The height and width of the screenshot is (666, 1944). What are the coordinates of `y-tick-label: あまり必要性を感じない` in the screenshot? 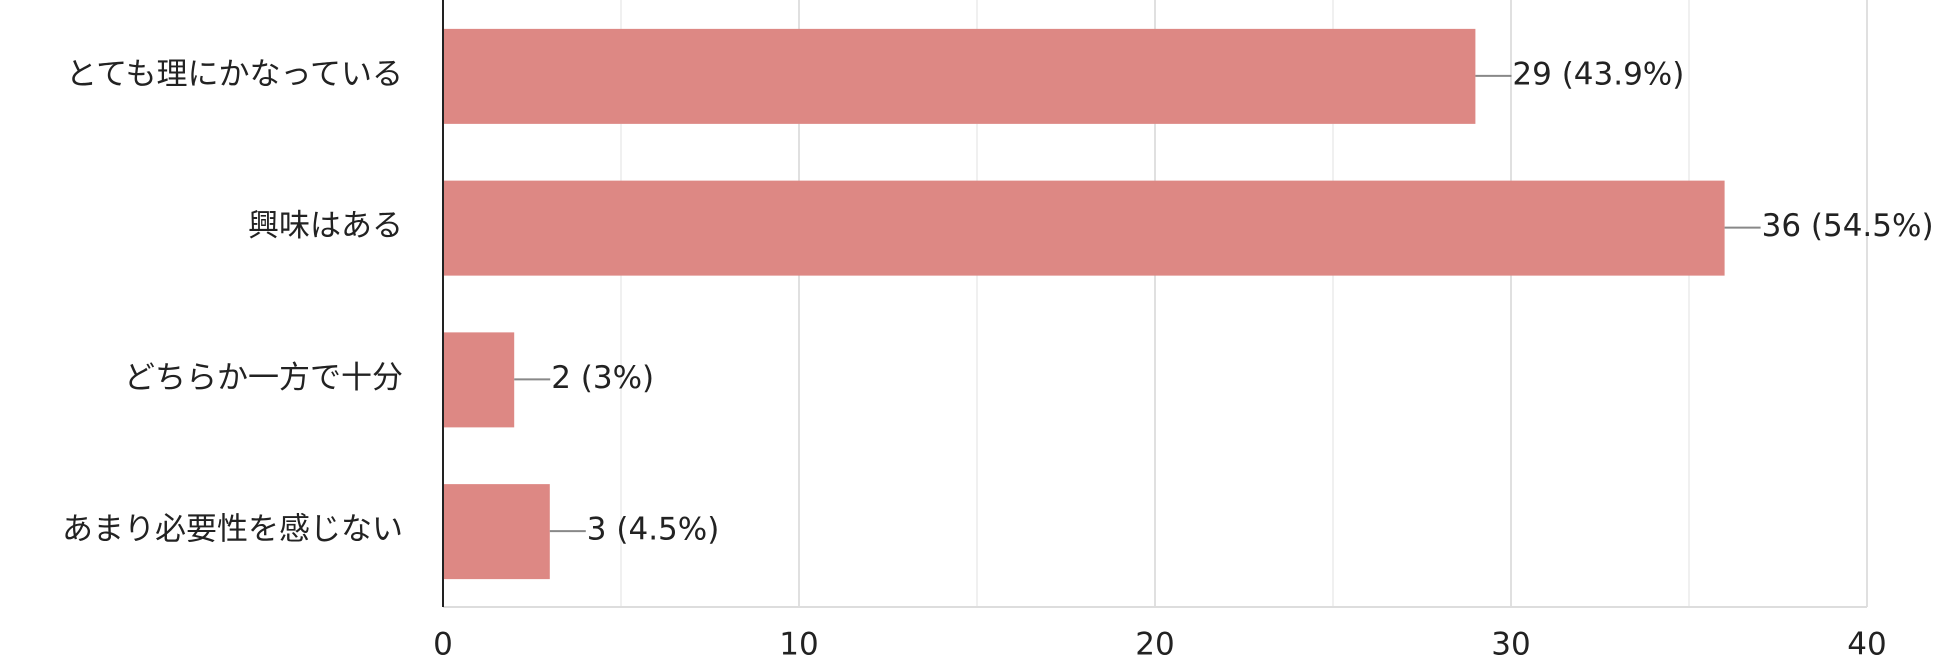 It's located at (232, 530).